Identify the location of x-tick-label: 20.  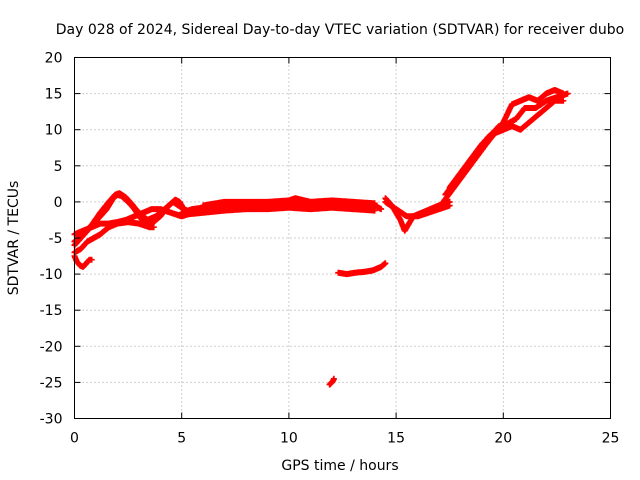
(503, 439).